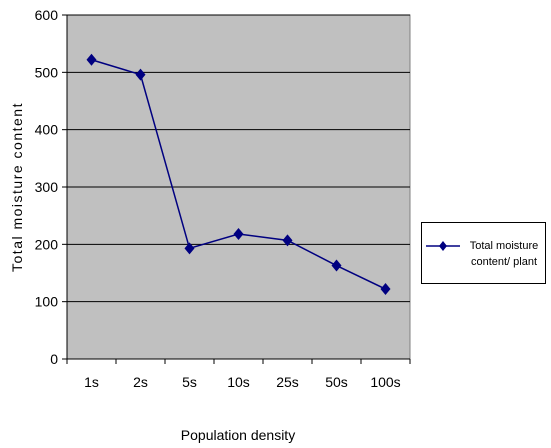 This screenshot has width=551, height=448. Describe the element at coordinates (47, 130) in the screenshot. I see `y-tick-label: 400` at that location.